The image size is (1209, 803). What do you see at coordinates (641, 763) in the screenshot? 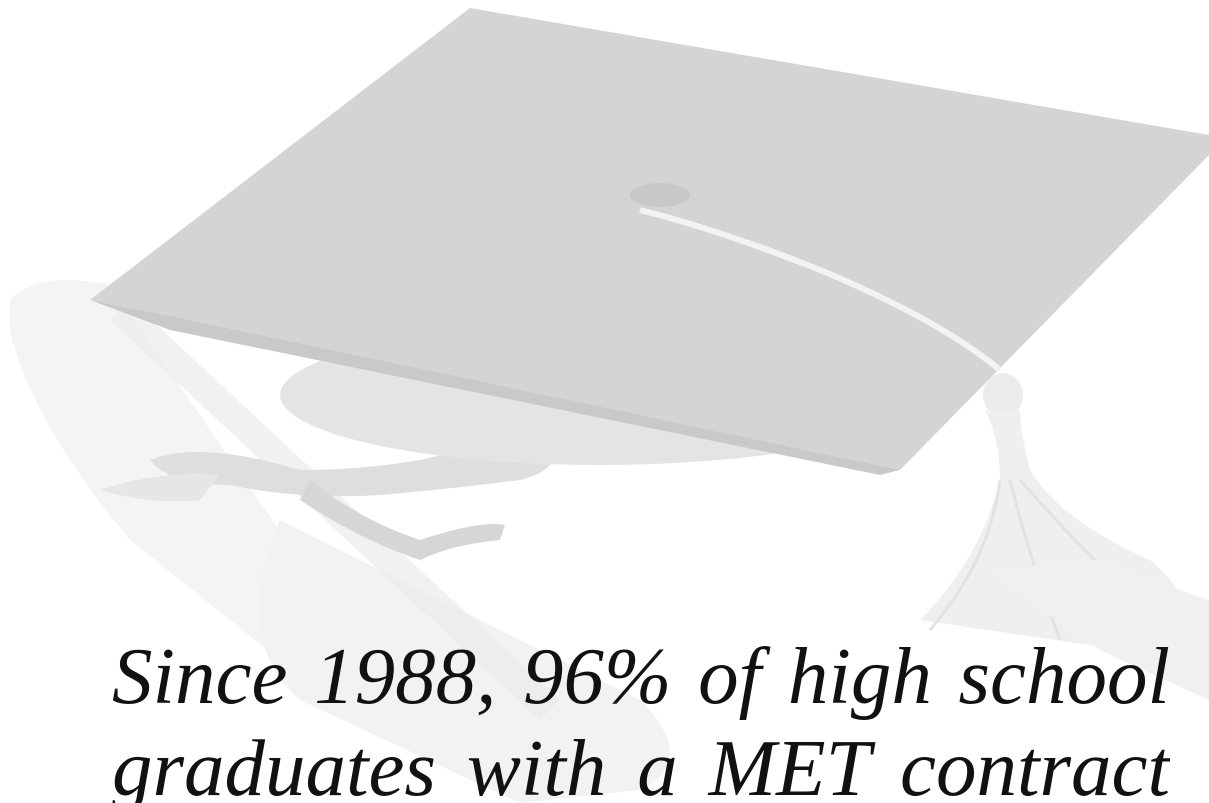
I see `caption-line-2: graduates with a MET contract` at bounding box center [641, 763].